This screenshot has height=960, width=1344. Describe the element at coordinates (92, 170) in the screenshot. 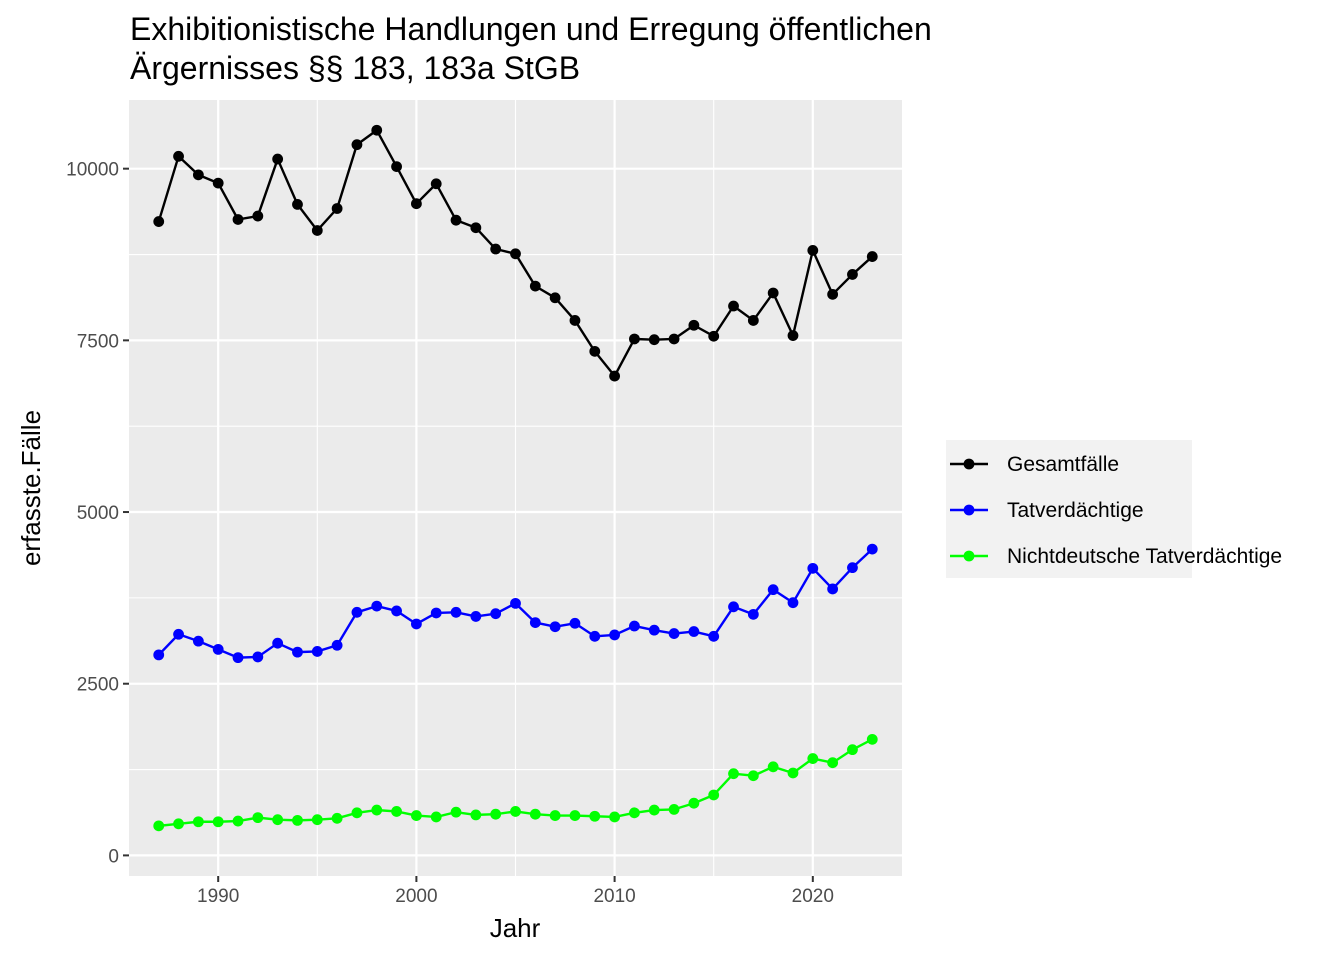

I see `y-tick-label: 10000` at that location.